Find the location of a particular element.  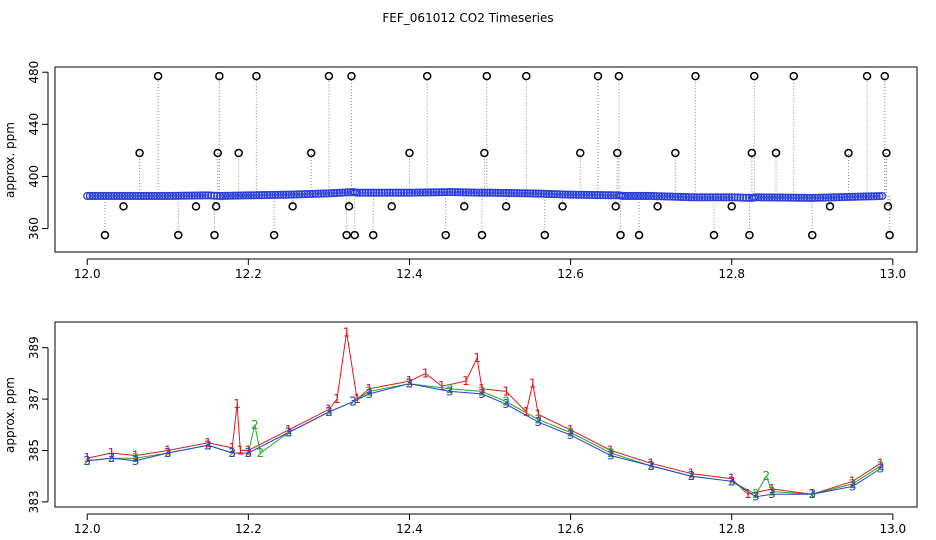

x-tick-label: 12.2 is located at coordinates (248, 529).